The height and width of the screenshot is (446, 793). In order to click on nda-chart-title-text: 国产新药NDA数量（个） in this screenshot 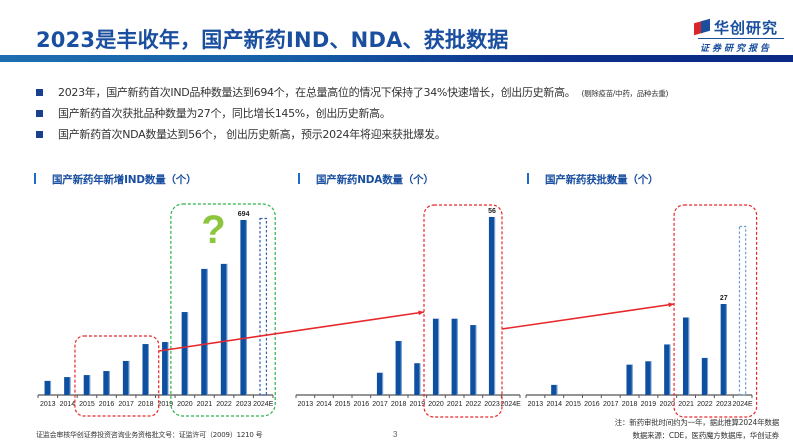, I will do `click(375, 180)`.